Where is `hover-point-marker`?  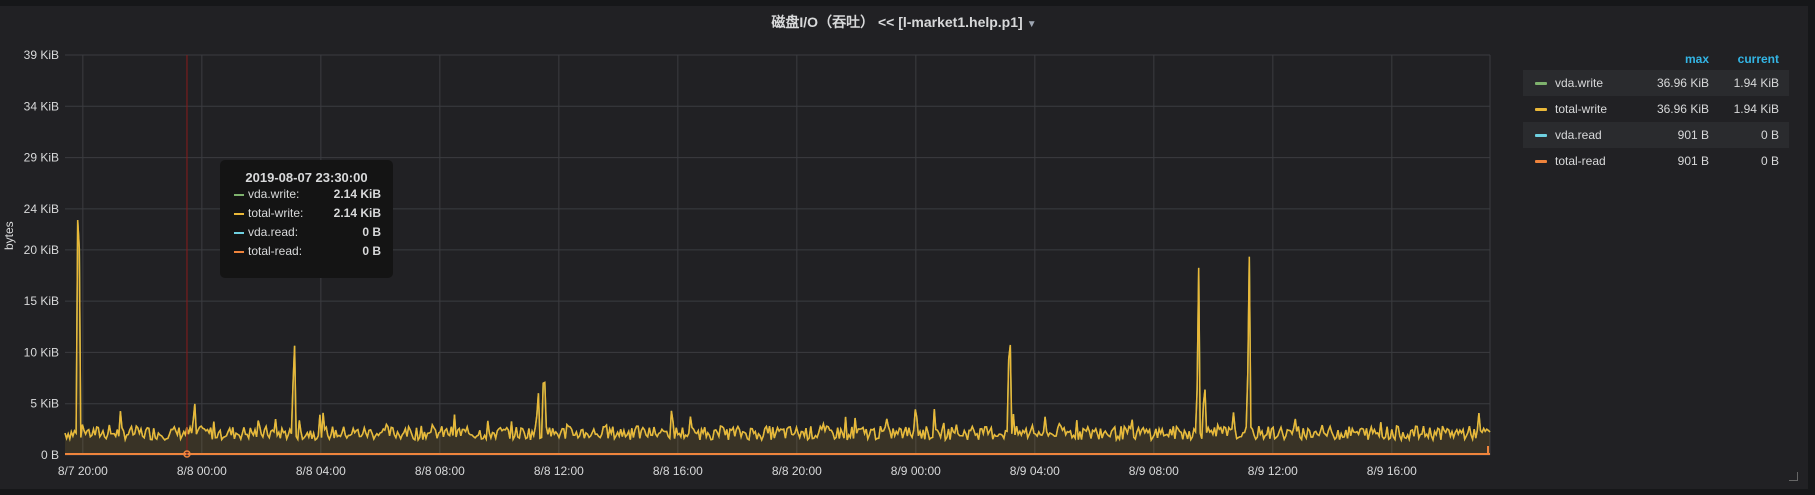 hover-point-marker is located at coordinates (187, 454).